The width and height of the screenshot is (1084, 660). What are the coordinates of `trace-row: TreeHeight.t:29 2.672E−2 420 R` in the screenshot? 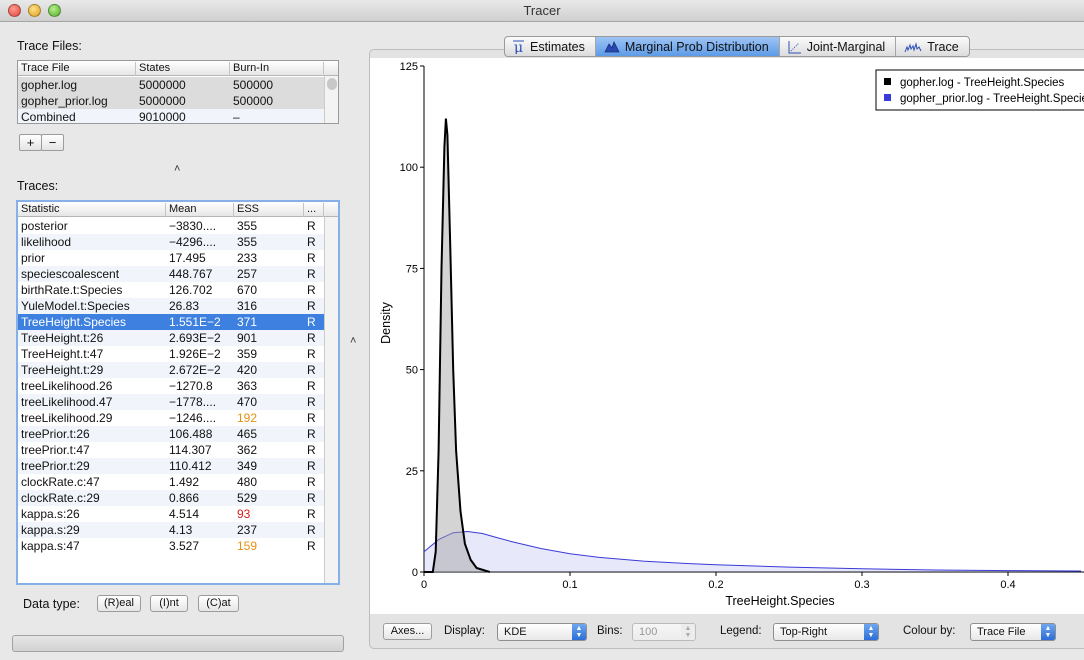 It's located at (171, 370).